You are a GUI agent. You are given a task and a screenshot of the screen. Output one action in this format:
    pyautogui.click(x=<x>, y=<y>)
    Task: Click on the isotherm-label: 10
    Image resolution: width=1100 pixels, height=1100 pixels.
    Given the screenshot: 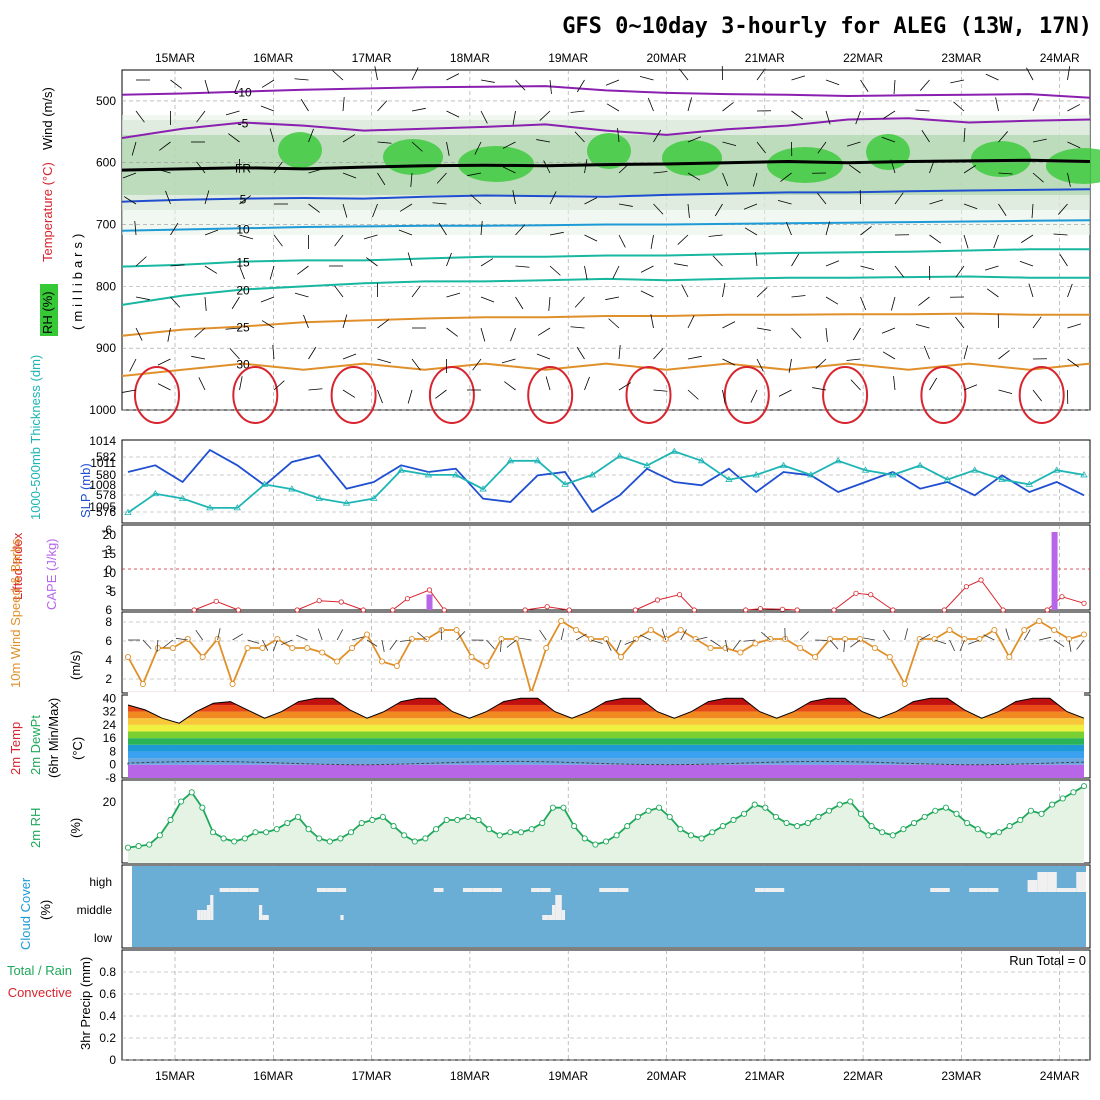 What is the action you would take?
    pyautogui.click(x=243, y=229)
    